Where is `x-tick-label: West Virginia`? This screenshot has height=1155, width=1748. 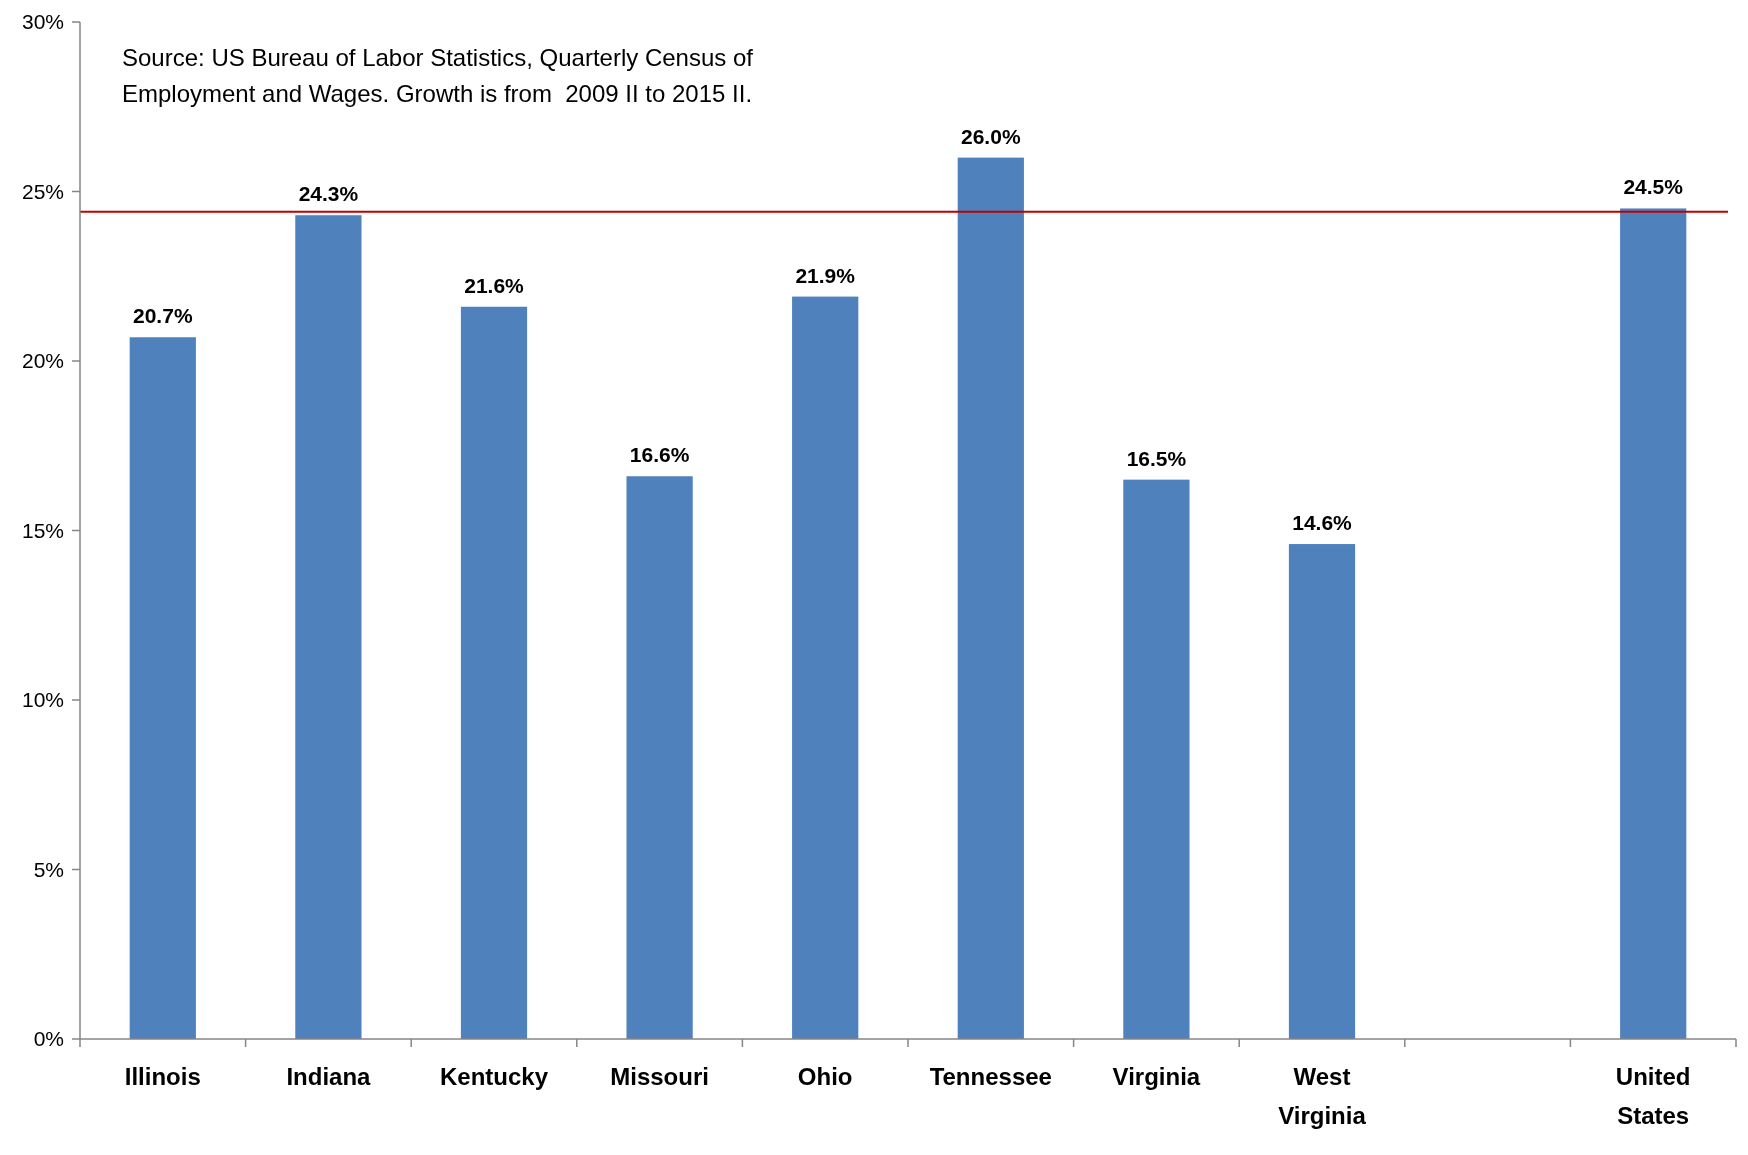 x-tick-label: West Virginia is located at coordinates (1322, 1096).